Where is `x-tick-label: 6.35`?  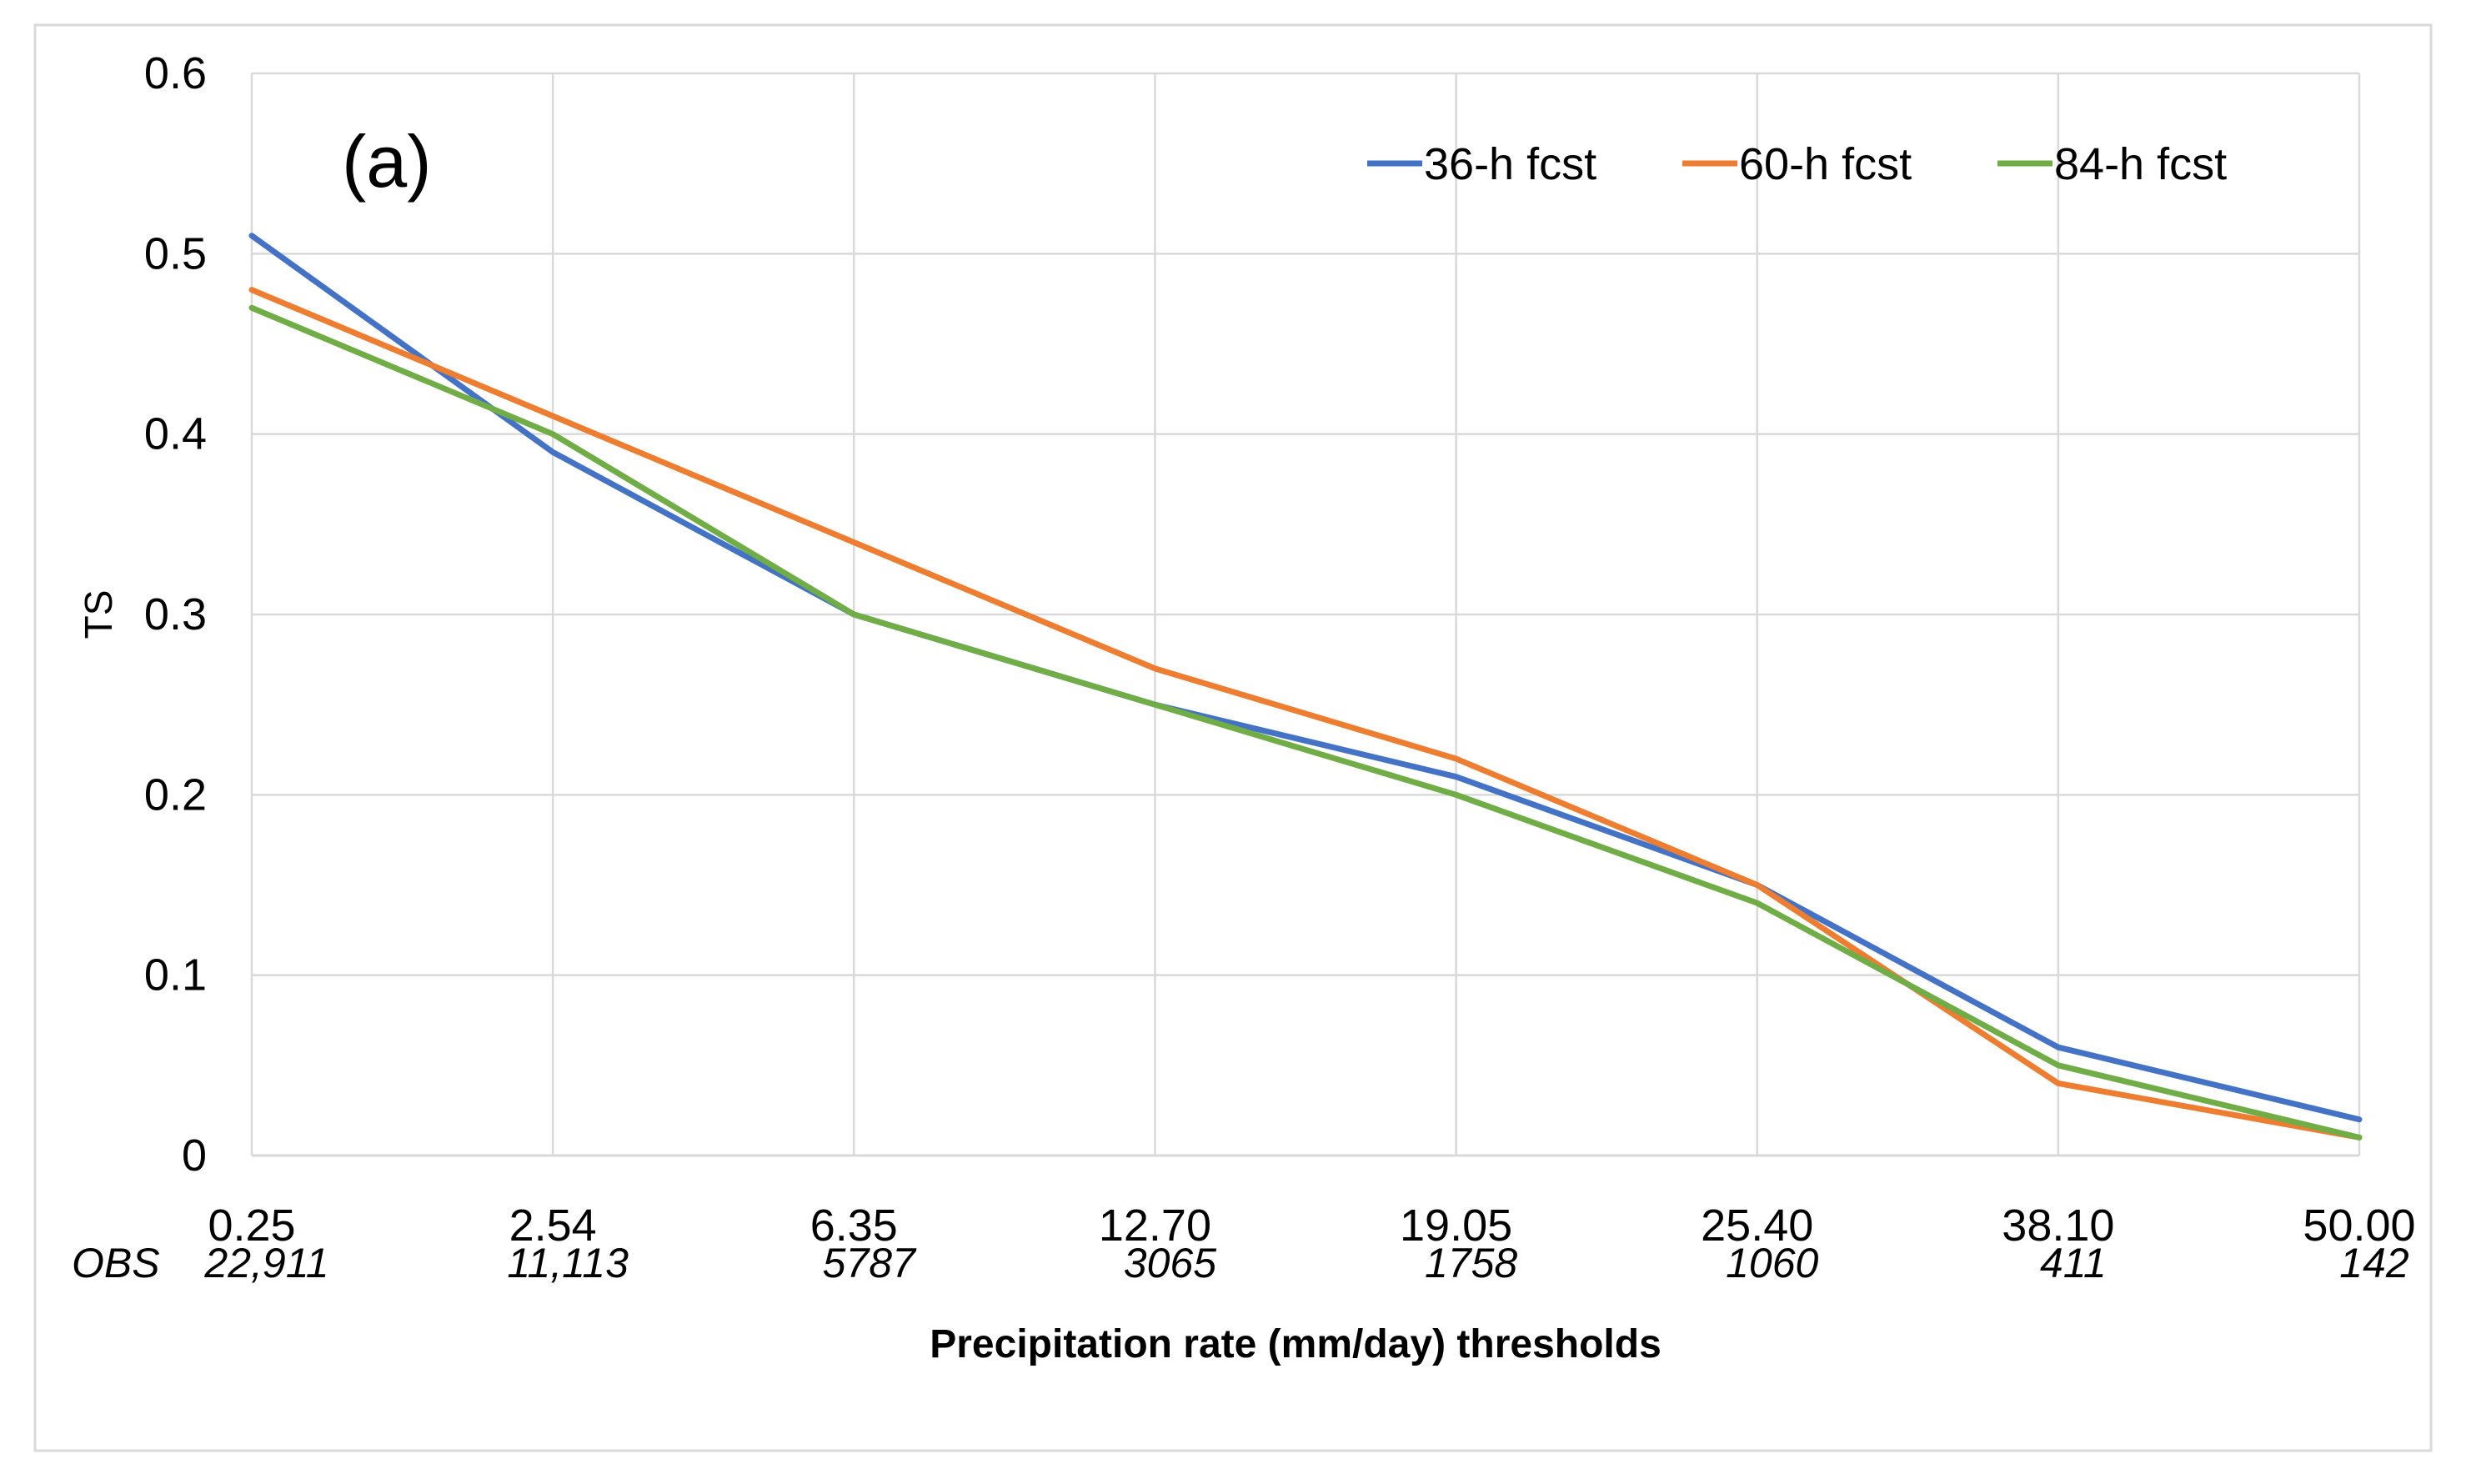 x-tick-label: 6.35 is located at coordinates (854, 1226).